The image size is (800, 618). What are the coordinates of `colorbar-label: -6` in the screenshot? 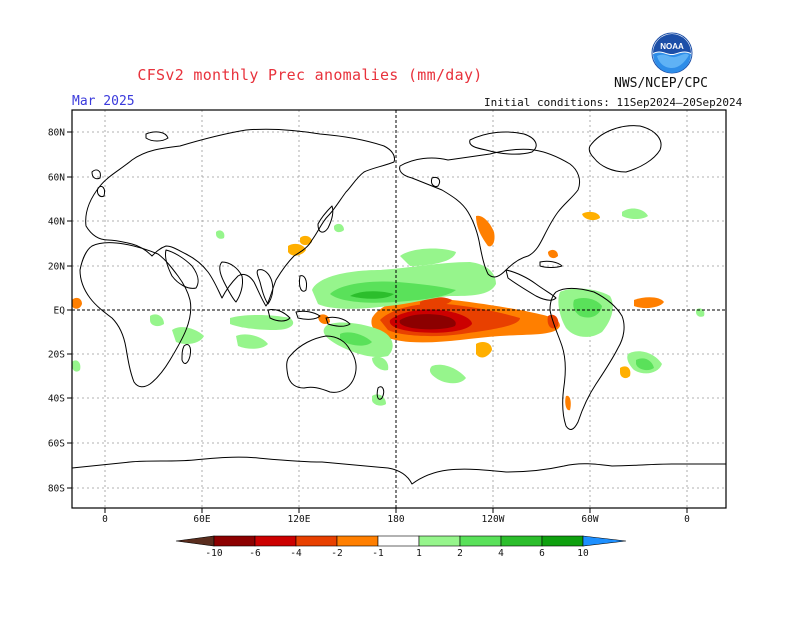 It's located at (255, 553).